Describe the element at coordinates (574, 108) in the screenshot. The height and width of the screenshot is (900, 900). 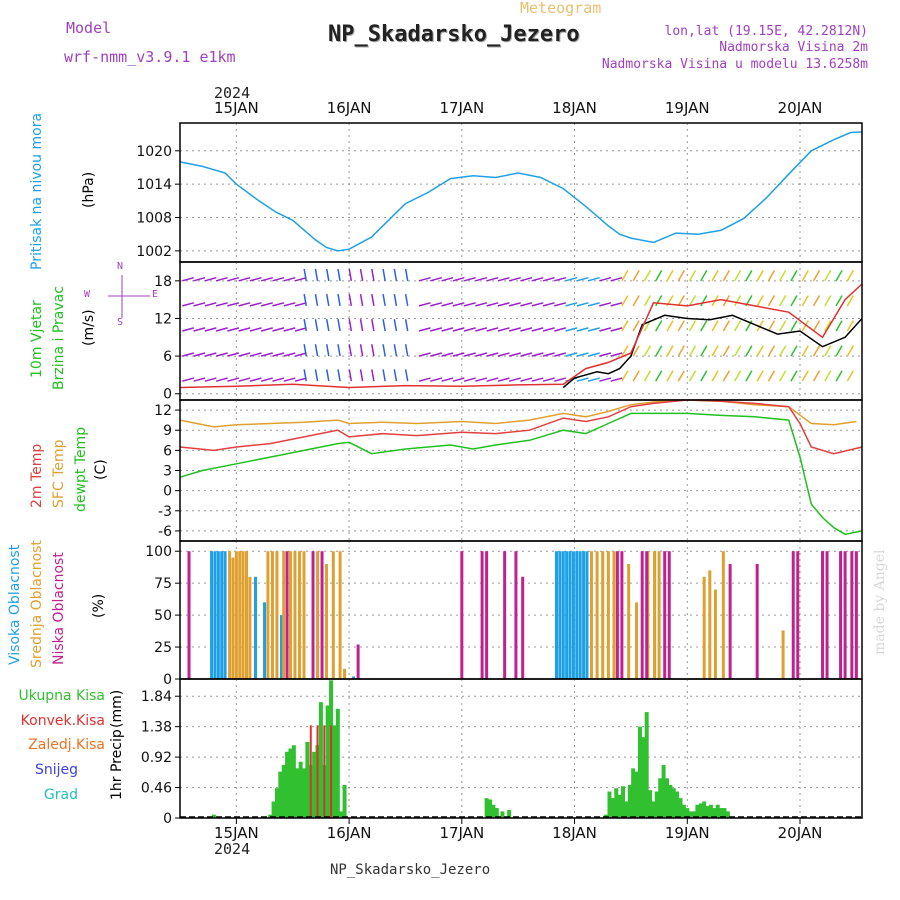
I see `xtick-label-top: 18JAN` at that location.